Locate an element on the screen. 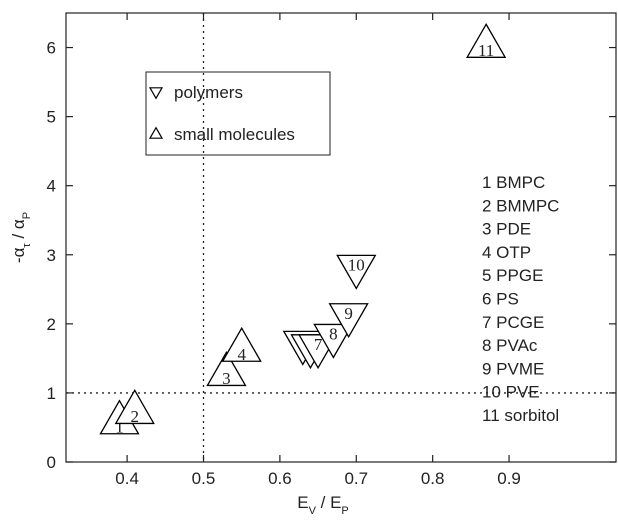 The image size is (618, 523). y-tick-label: 6 is located at coordinates (51, 48).